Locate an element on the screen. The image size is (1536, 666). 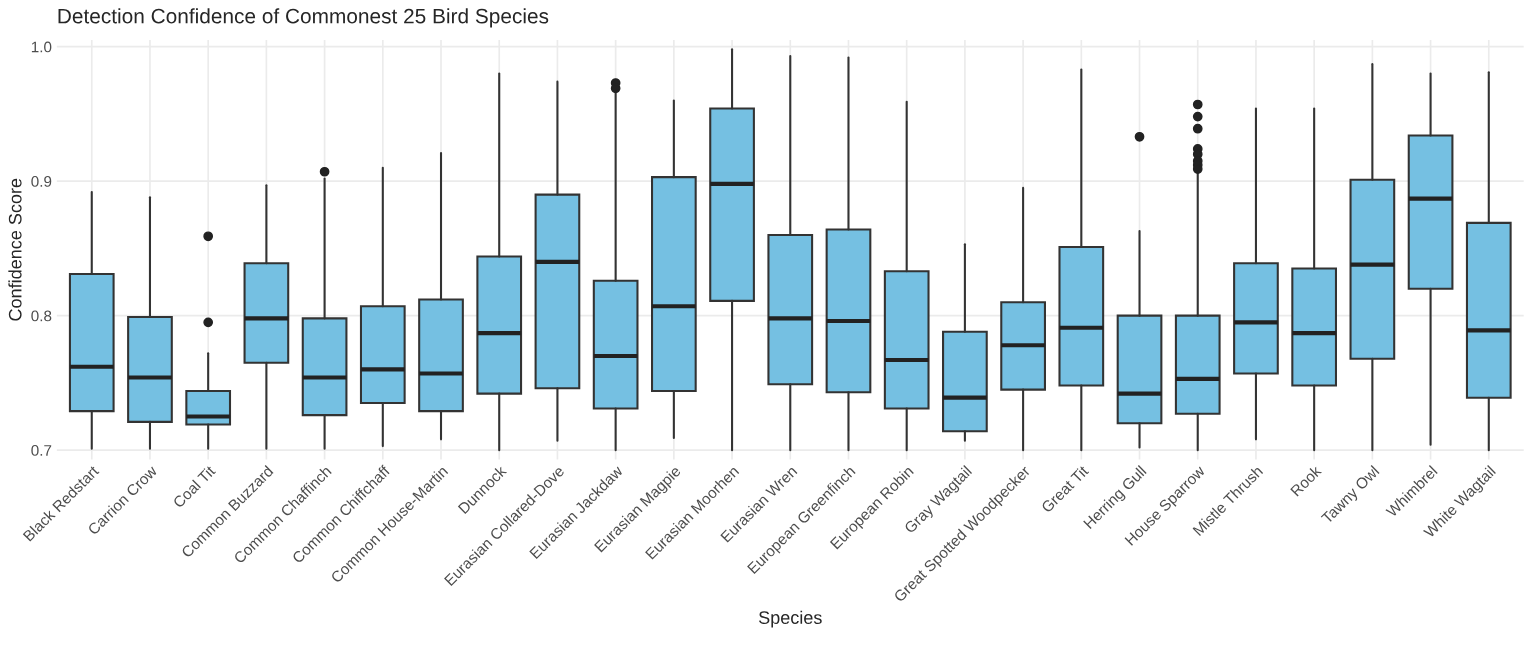
y-axis-title: Confidence Score is located at coordinates (15, 249).